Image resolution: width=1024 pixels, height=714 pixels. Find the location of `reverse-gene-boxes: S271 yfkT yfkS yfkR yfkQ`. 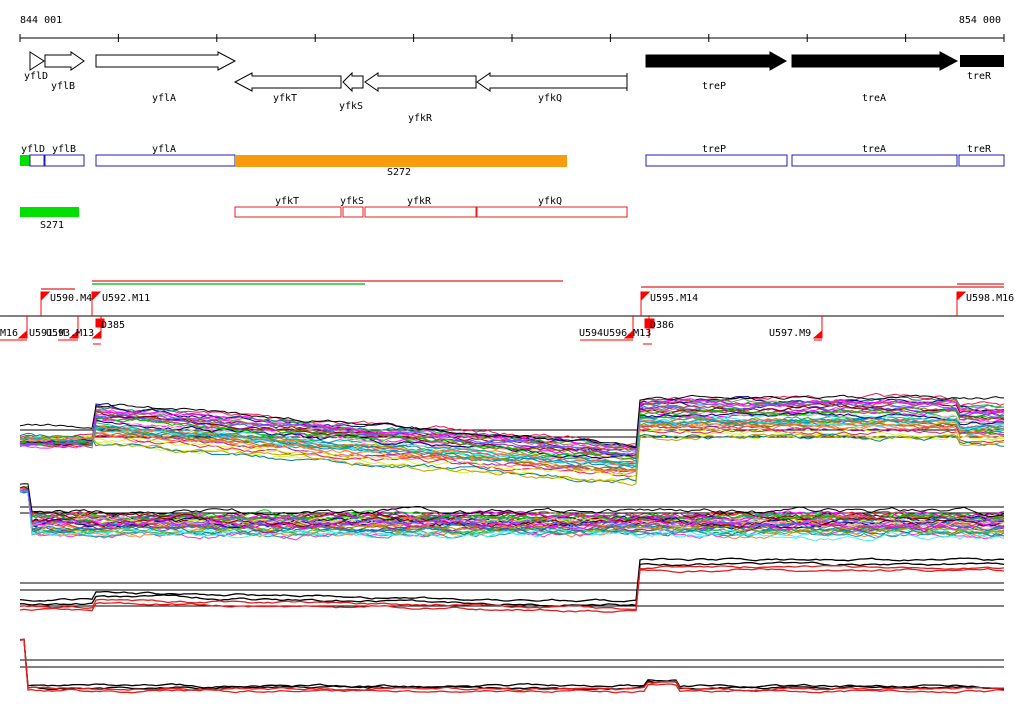

reverse-gene-boxes: S271 yfkT yfkS yfkR yfkQ is located at coordinates (324, 213).